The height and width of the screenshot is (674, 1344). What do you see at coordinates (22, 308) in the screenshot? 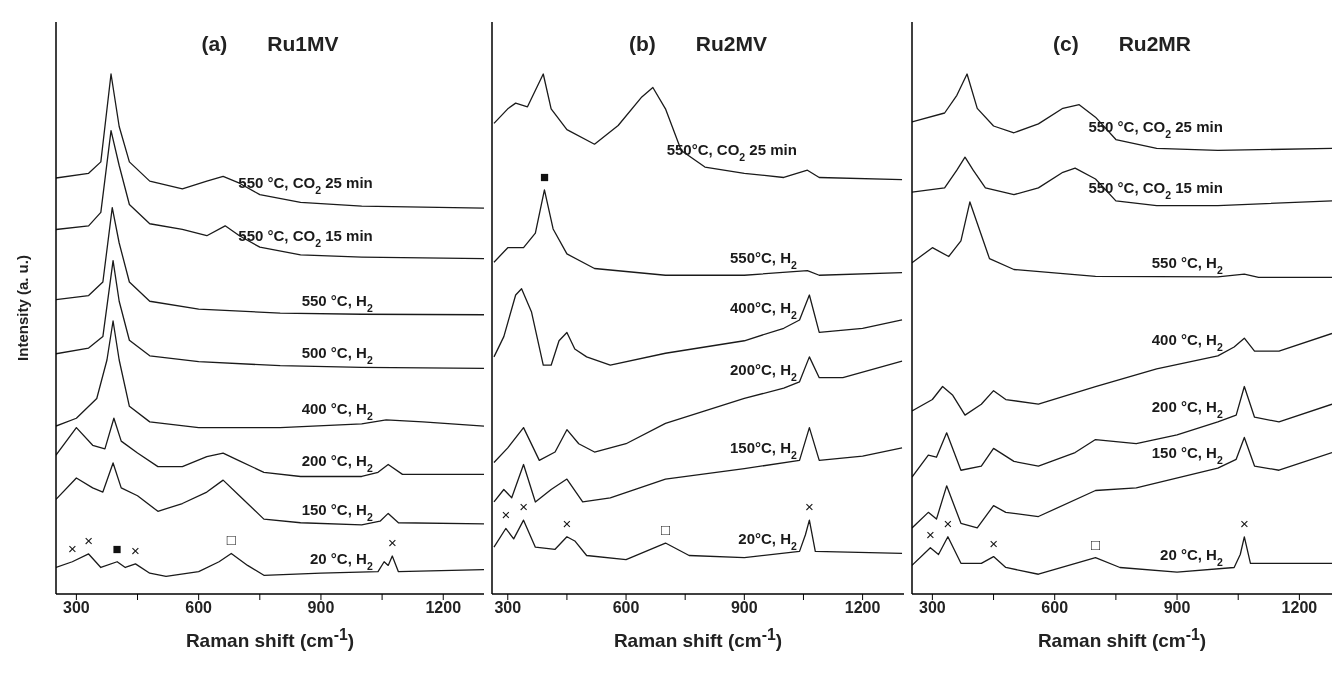
I see `y-axis-title: Intensity (a. u.)` at bounding box center [22, 308].